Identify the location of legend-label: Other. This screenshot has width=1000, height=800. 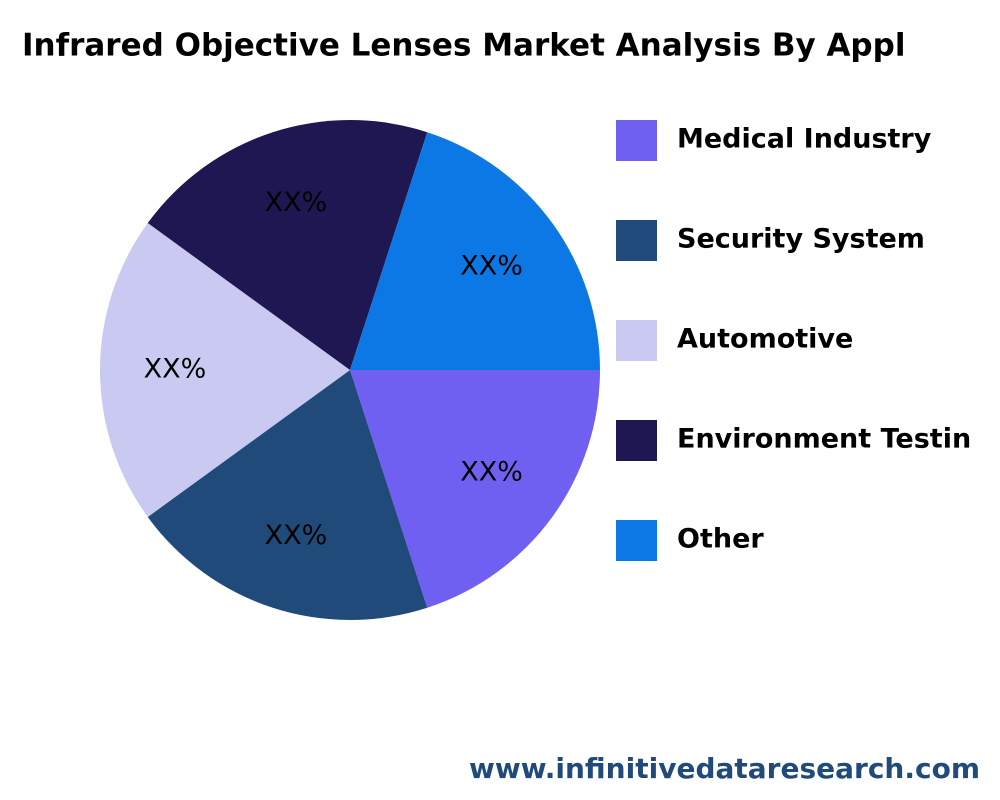
(720, 539).